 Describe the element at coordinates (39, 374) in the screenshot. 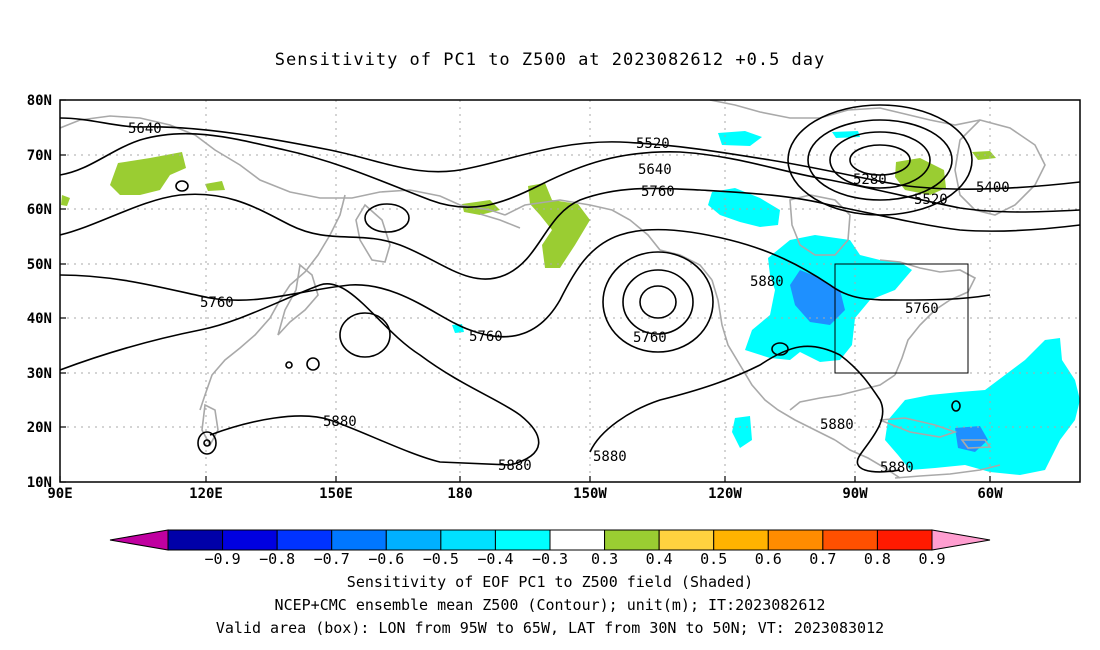

I see `lat-tick-label: 30N` at that location.